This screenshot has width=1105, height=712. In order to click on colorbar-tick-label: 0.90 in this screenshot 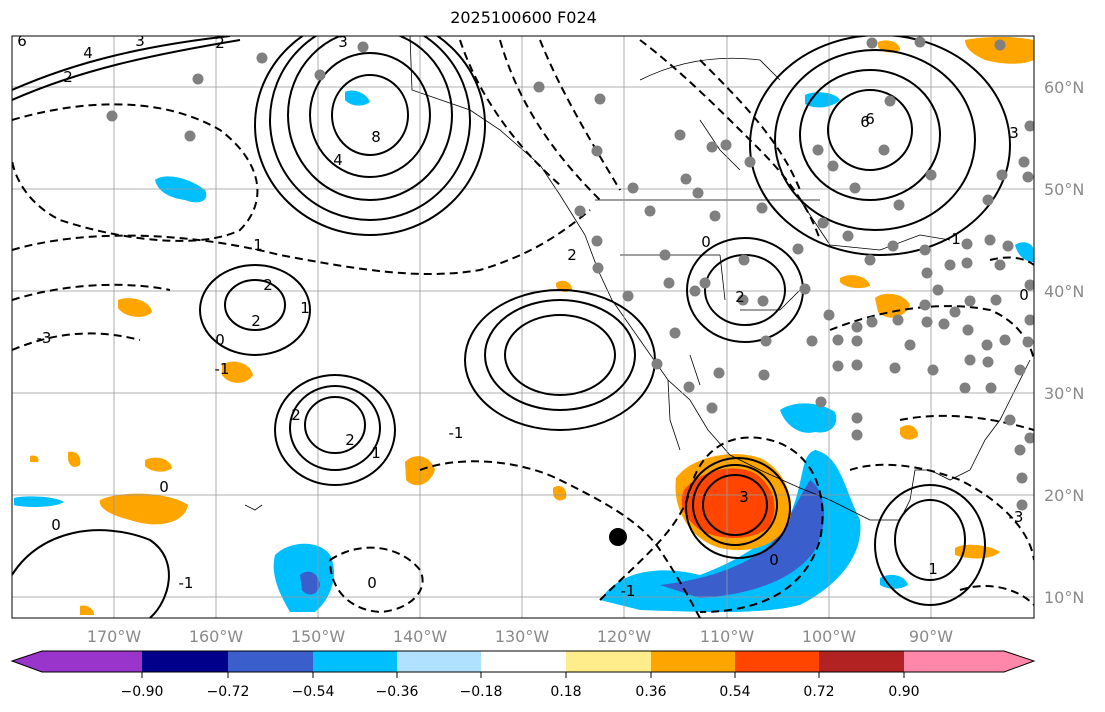, I will do `click(903, 692)`.